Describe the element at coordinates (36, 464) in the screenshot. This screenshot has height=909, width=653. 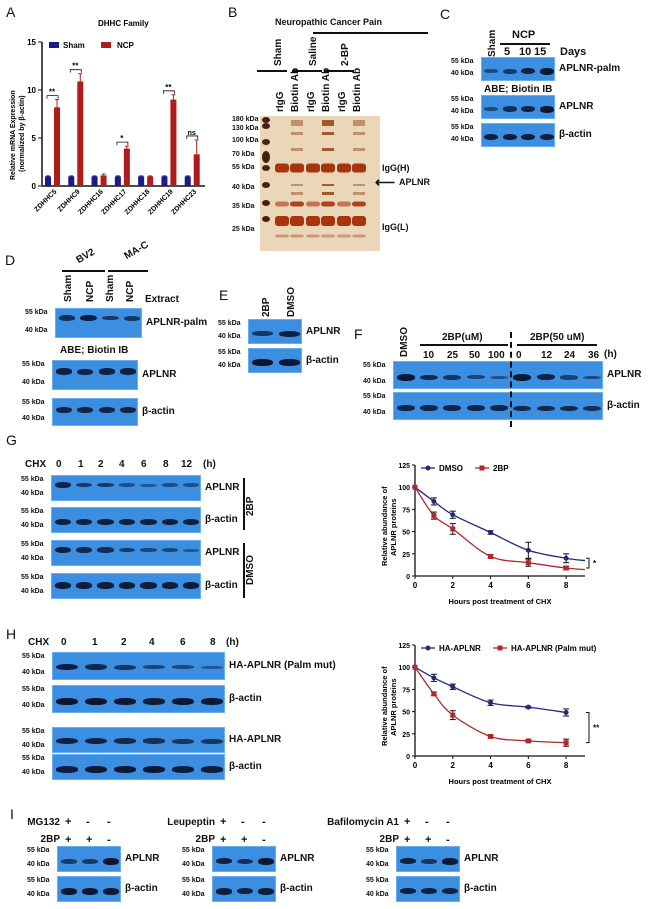
I see `chx-label: CHX` at that location.